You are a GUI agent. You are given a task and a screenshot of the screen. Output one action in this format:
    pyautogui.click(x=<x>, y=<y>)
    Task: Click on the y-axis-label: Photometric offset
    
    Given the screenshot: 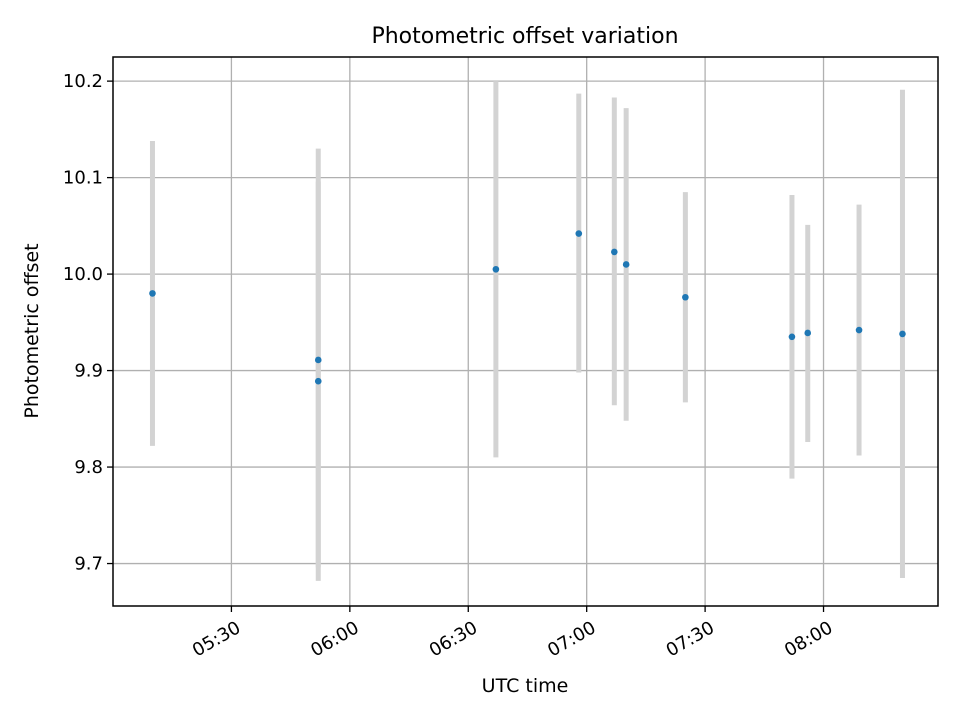 What is the action you would take?
    pyautogui.click(x=32, y=330)
    